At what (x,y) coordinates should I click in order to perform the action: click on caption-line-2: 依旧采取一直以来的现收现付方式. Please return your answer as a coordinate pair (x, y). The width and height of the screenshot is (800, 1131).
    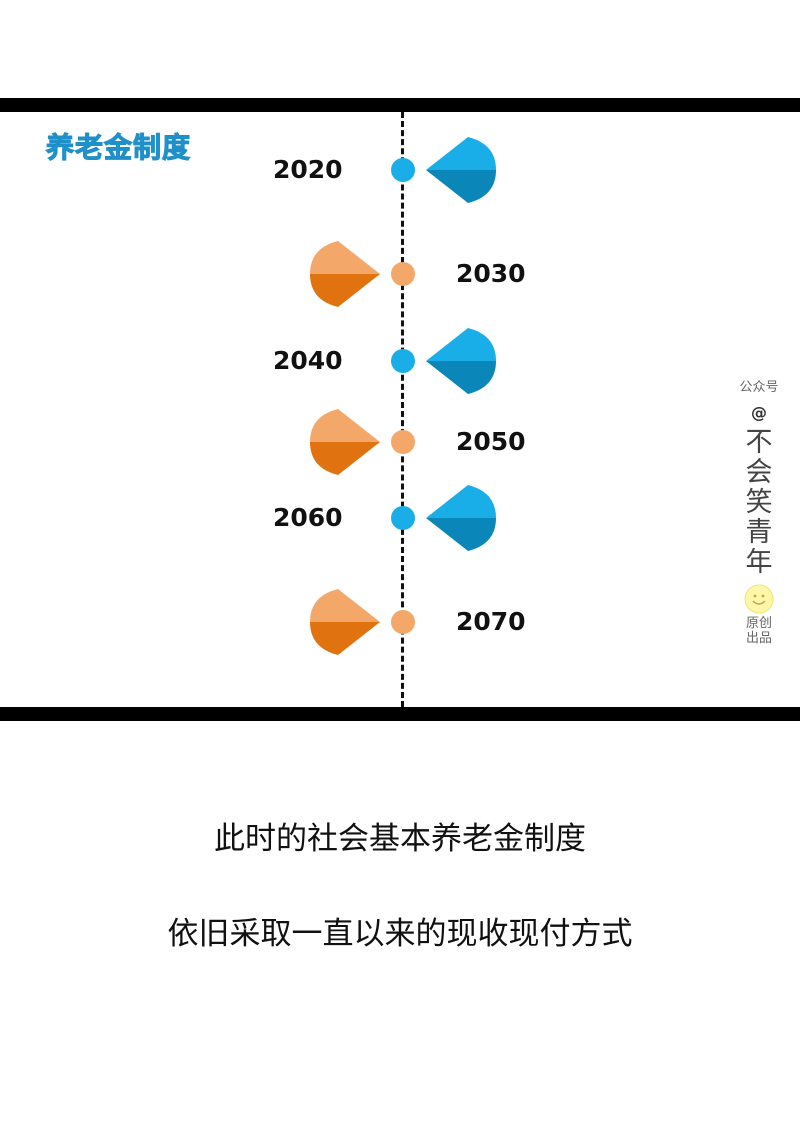
    Looking at the image, I should click on (400, 934).